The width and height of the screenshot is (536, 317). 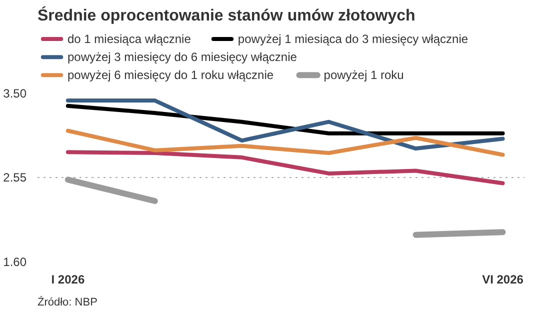 What do you see at coordinates (227, 15) in the screenshot?
I see `chart-title: Średnie oprocentowanie stanów umów złotowych` at bounding box center [227, 15].